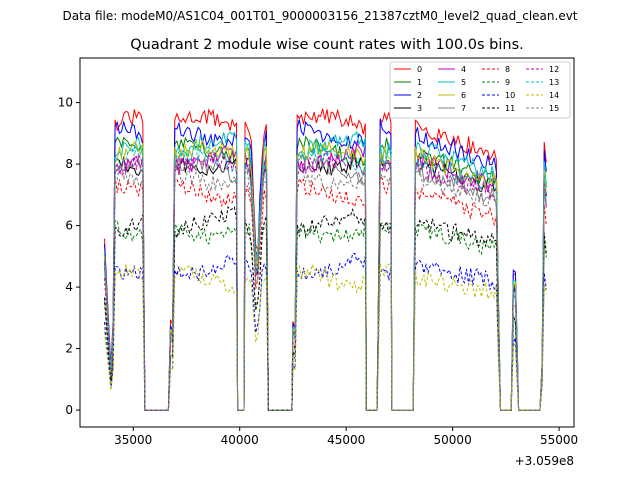 The width and height of the screenshot is (640, 480). What do you see at coordinates (69, 226) in the screenshot?
I see `y-tick-label: 6` at bounding box center [69, 226].